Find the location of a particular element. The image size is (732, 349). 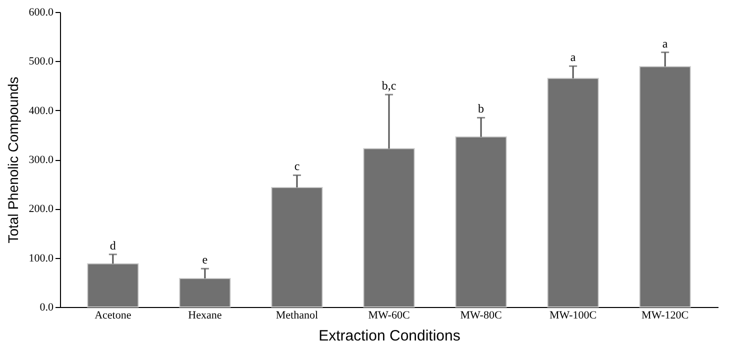

x-tick-label: MW-120C is located at coordinates (665, 316).